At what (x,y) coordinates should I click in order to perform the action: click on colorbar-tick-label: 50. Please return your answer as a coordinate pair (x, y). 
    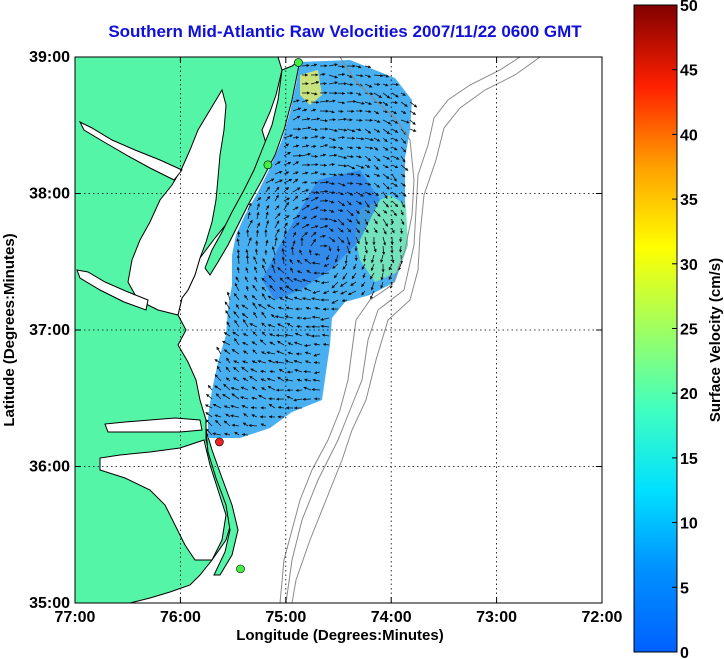
    Looking at the image, I should click on (689, 7).